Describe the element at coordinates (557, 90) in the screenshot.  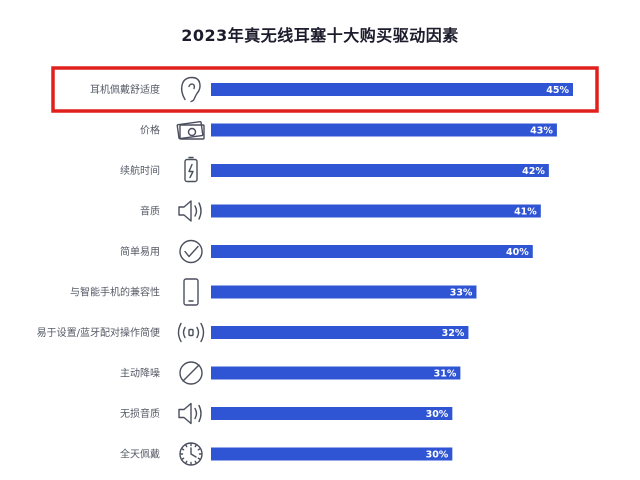
I see `value-label: 45%` at that location.